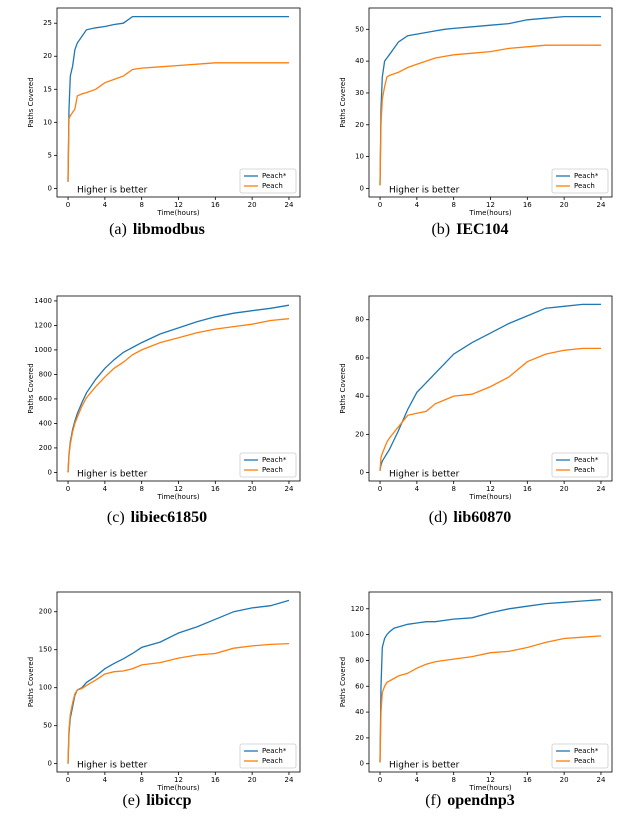  I want to click on y-tick-label: 1000, so click(43, 350).